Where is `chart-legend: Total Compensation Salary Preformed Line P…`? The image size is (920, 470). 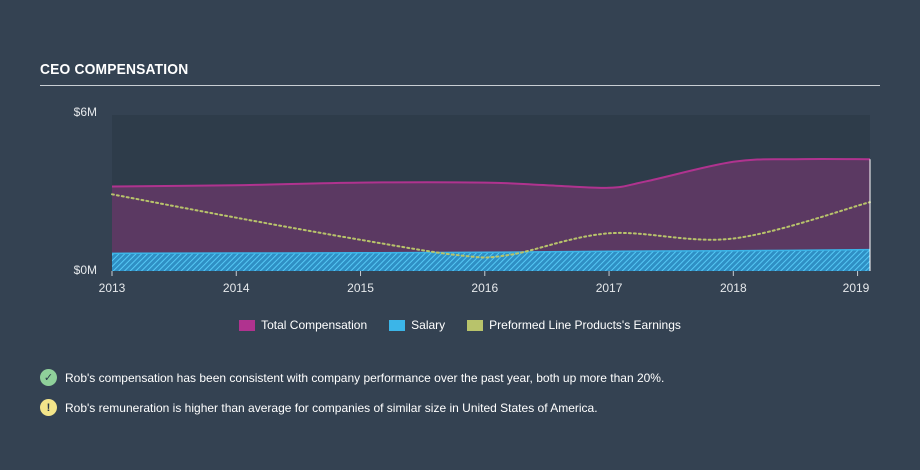 chart-legend: Total Compensation Salary Preformed Line P… is located at coordinates (460, 325).